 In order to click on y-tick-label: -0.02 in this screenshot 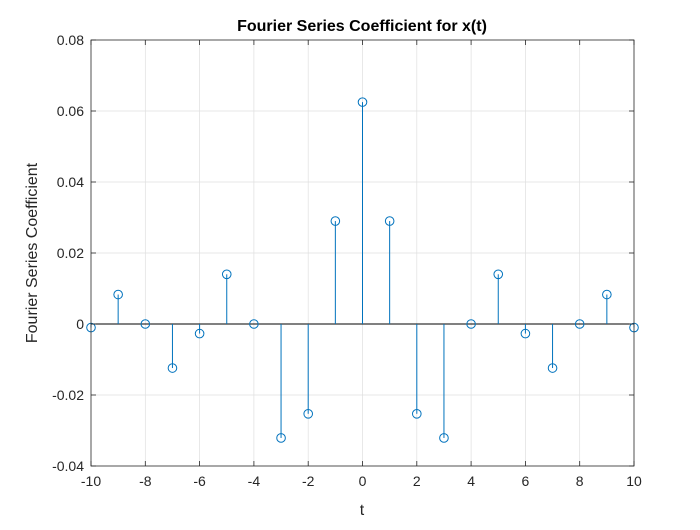, I will do `click(68, 395)`.